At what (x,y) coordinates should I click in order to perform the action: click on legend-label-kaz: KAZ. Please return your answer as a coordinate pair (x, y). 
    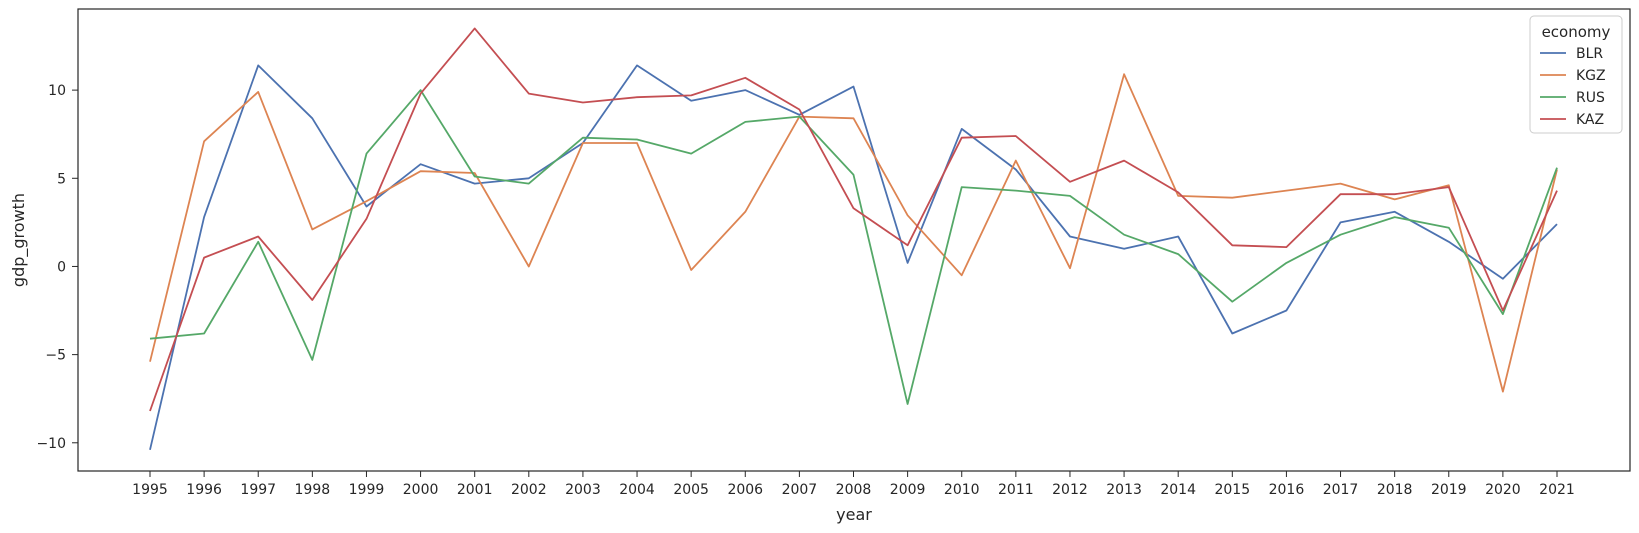
    Looking at the image, I should click on (1590, 120).